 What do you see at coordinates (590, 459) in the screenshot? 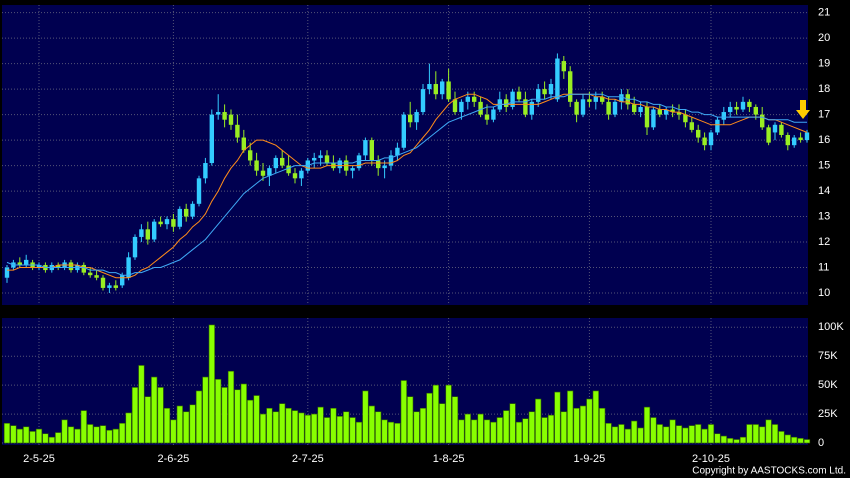
I see `x-tick-label: 1-9-25` at bounding box center [590, 459].